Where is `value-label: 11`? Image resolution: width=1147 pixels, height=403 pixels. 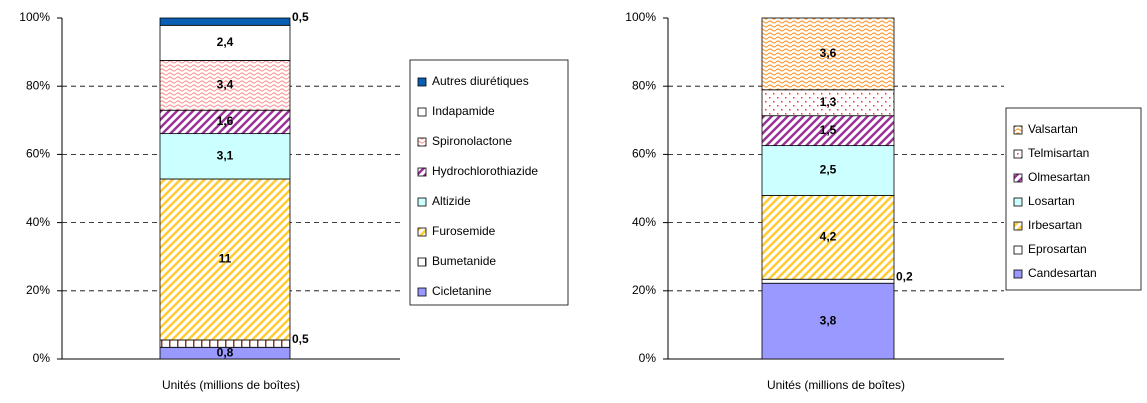
value-label: 11 is located at coordinates (225, 259).